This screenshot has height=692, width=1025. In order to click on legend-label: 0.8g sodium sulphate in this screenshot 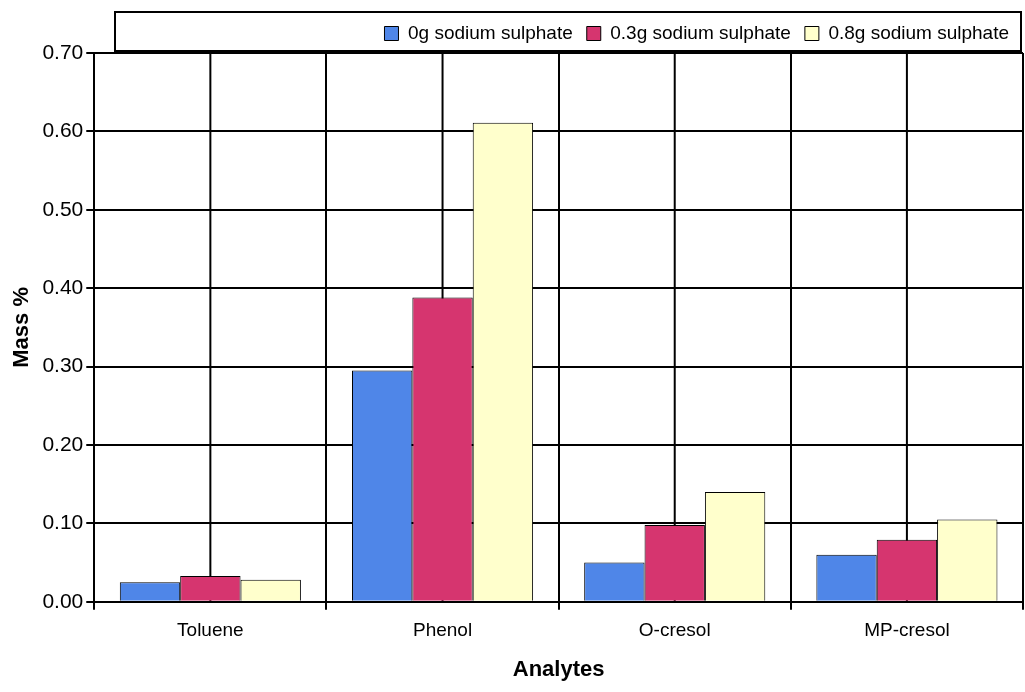, I will do `click(918, 32)`.